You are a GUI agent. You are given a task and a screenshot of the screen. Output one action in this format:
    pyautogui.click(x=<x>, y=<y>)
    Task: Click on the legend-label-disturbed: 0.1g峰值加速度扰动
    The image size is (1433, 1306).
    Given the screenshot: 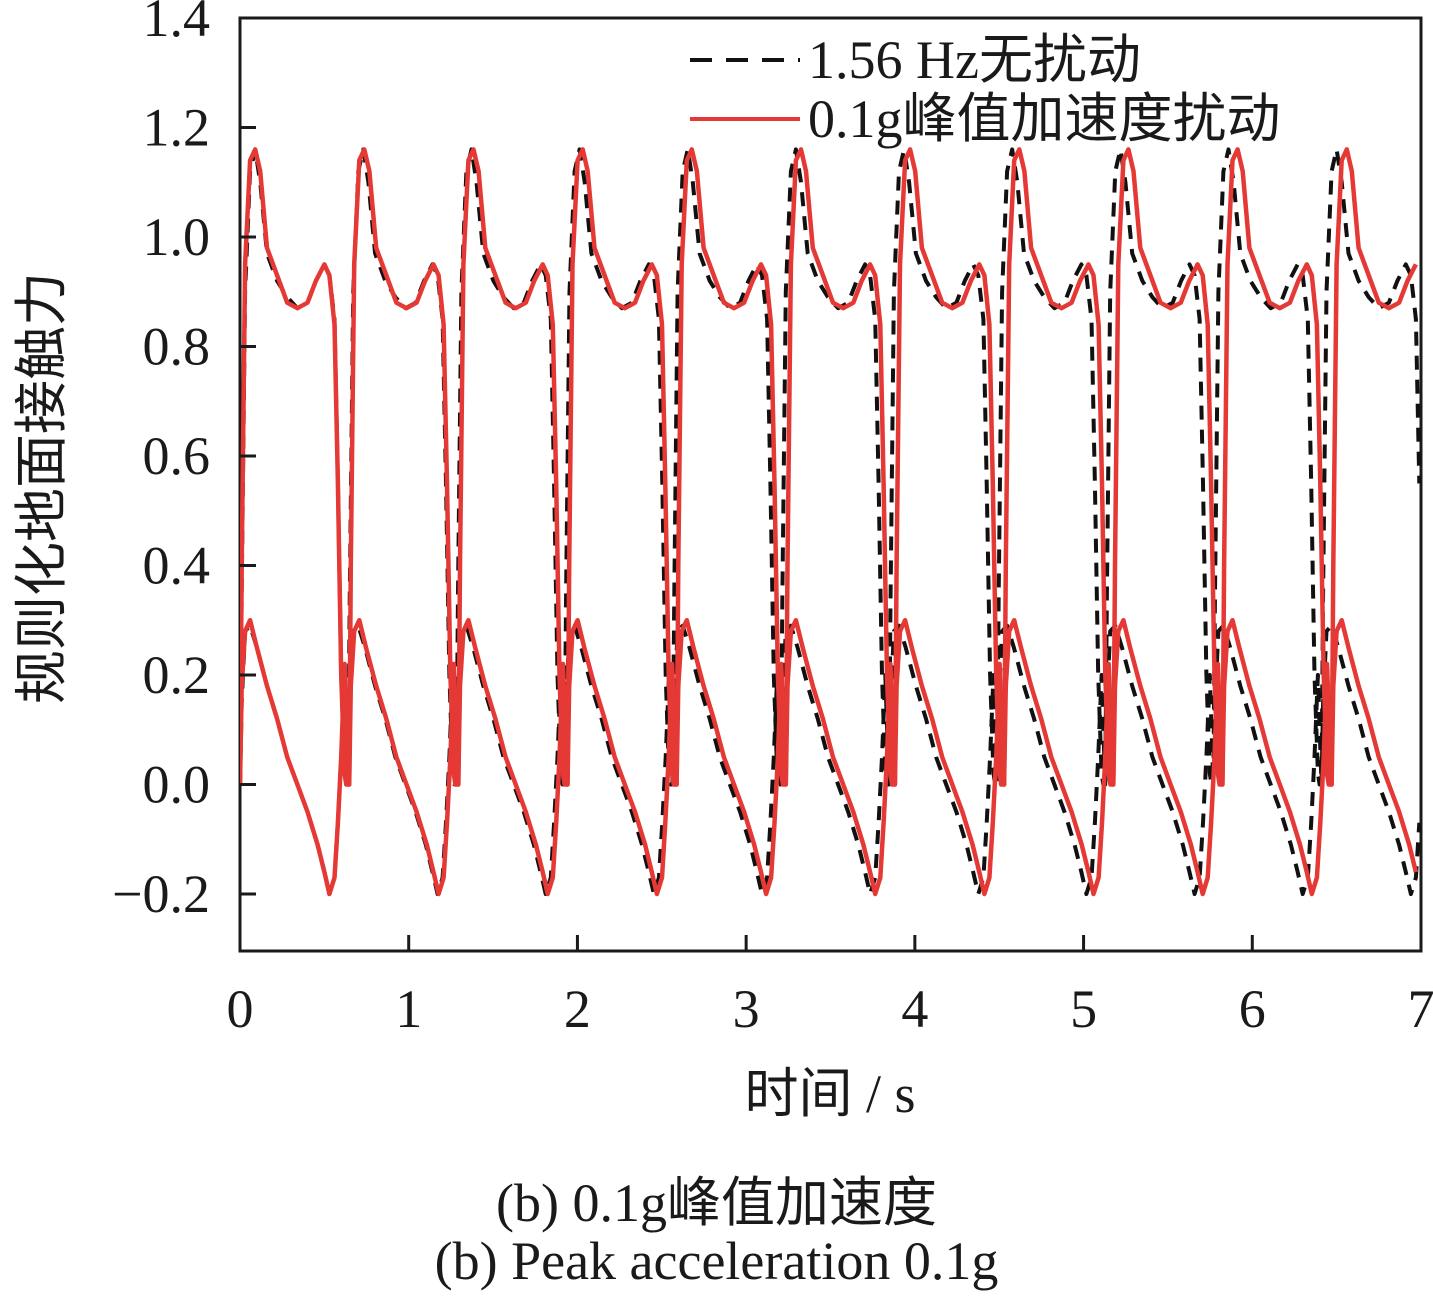 What is the action you would take?
    pyautogui.click(x=1044, y=119)
    